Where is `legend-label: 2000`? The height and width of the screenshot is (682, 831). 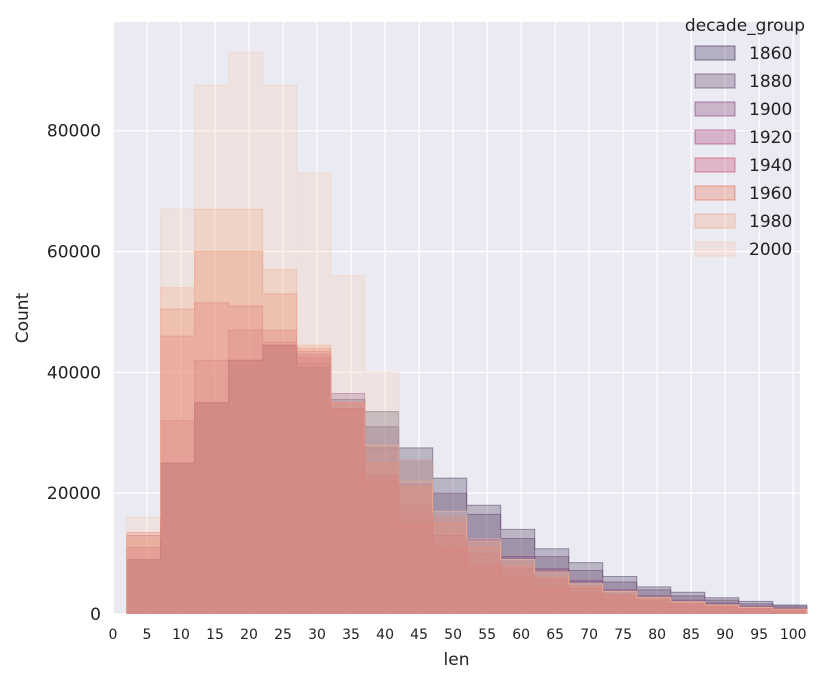
legend-label: 2000 is located at coordinates (770, 250).